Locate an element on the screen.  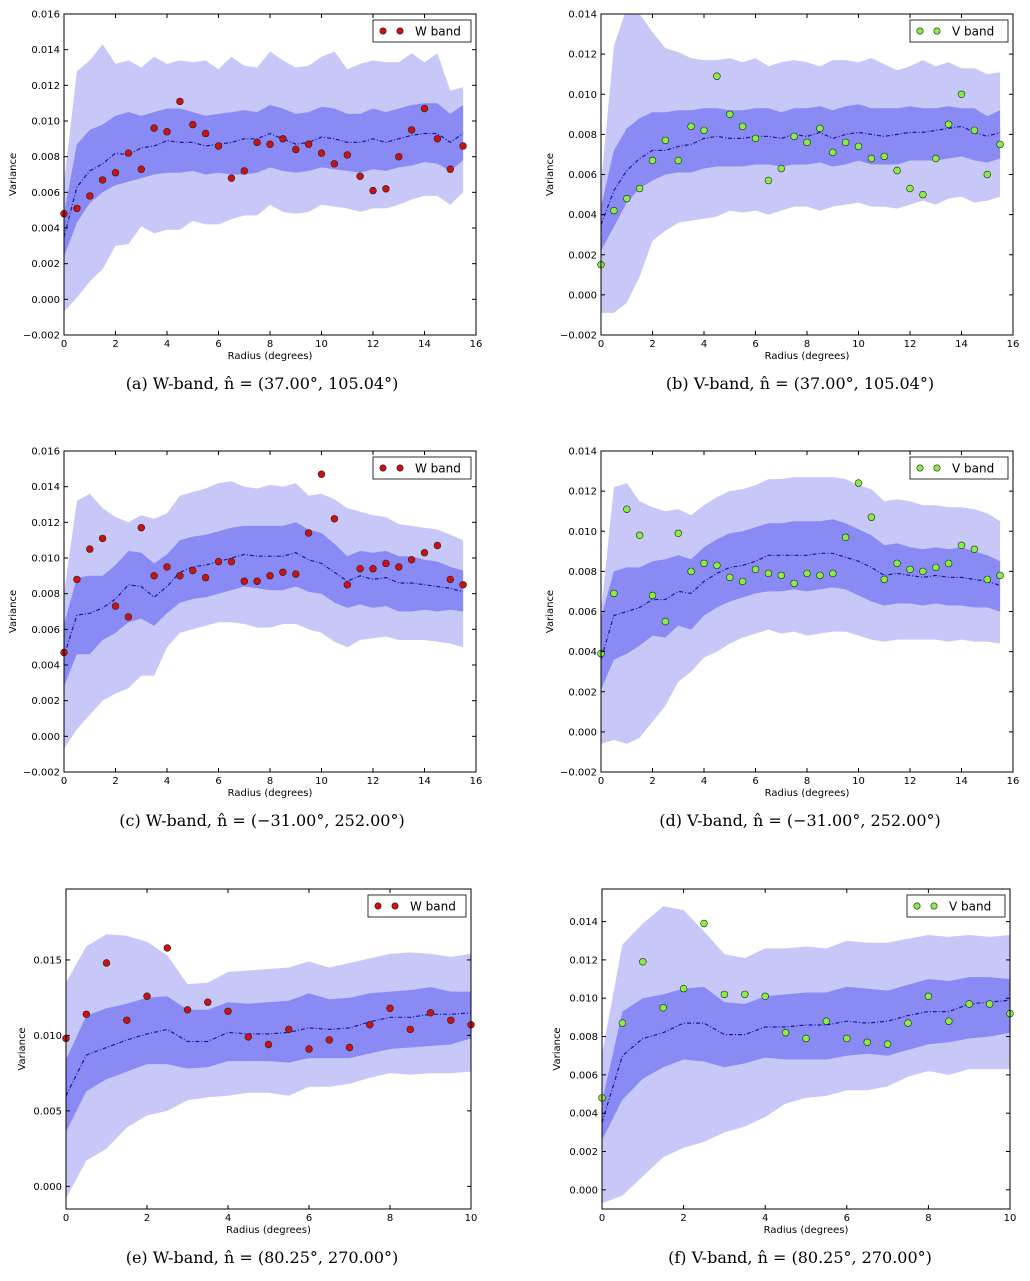
outer-confidence-band is located at coordinates (801, 610).